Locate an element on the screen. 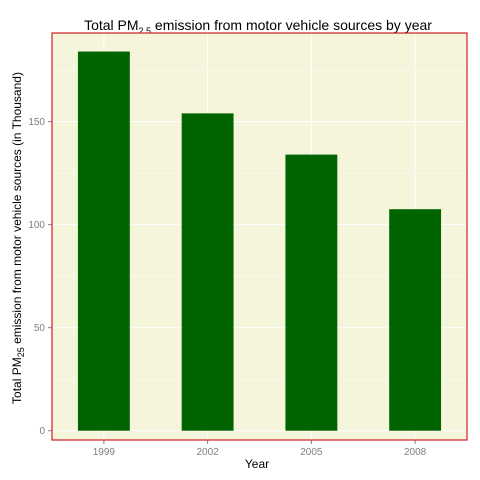 The image size is (480, 480). x-tick-label: 2005 is located at coordinates (311, 452).